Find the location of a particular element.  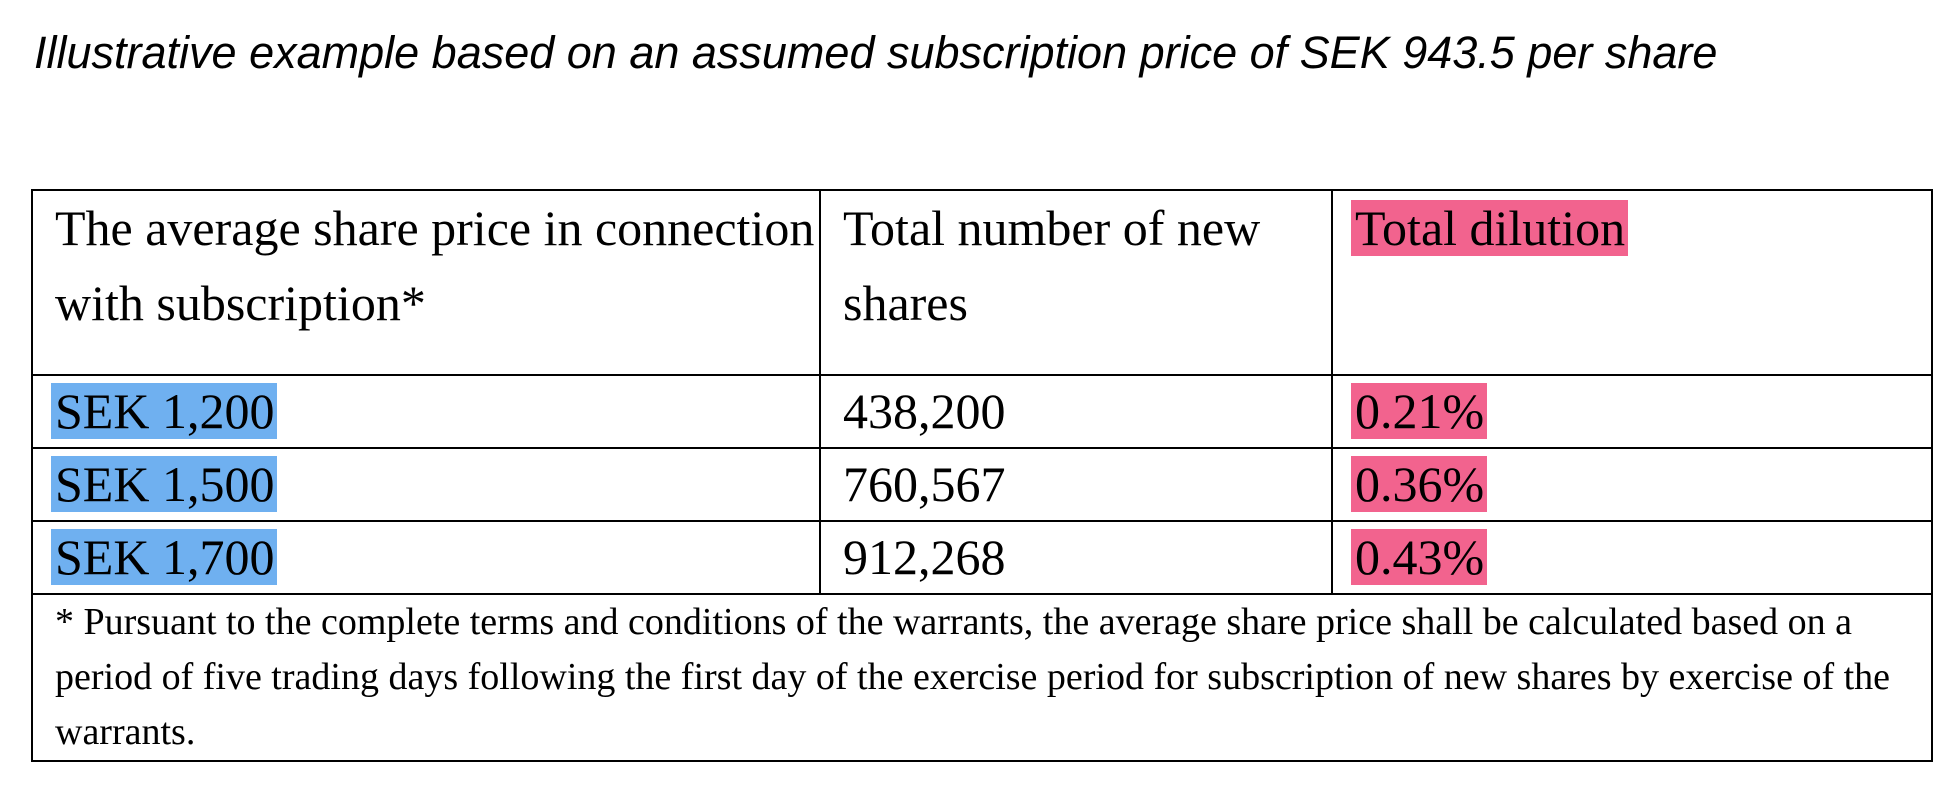

table-row: SEK 1,200 438,200 0.21% is located at coordinates (982, 411).